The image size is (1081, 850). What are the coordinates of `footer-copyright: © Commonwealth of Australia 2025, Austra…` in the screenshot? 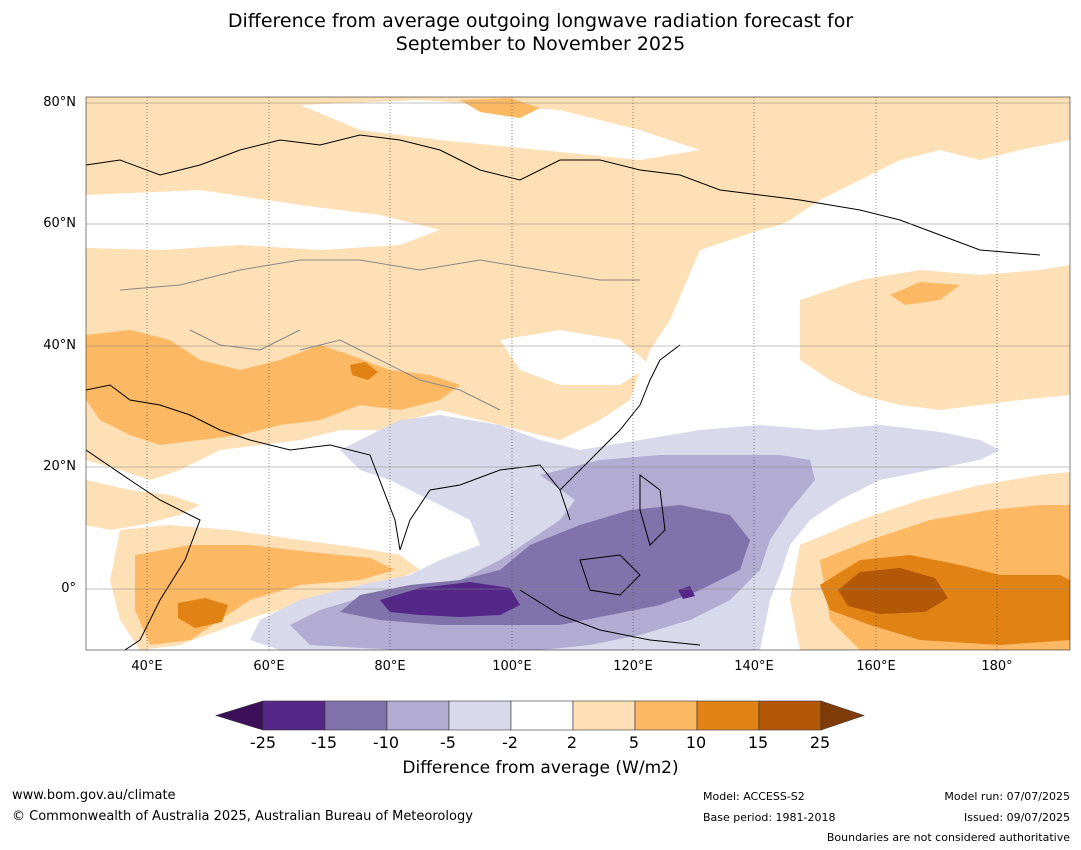 It's located at (242, 816).